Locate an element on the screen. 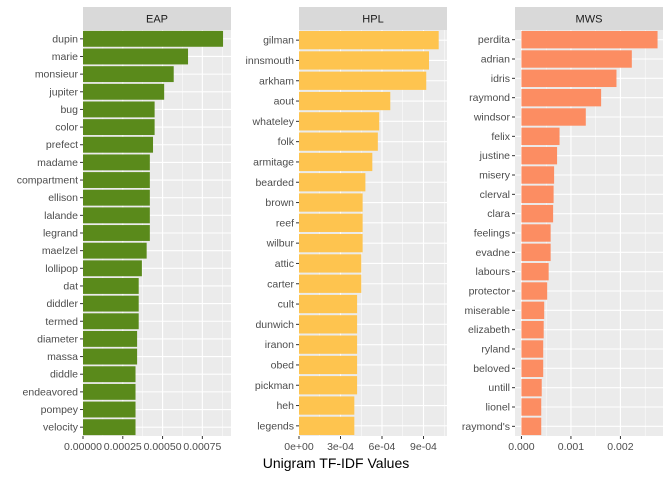  category-label: dunwich is located at coordinates (274, 325).